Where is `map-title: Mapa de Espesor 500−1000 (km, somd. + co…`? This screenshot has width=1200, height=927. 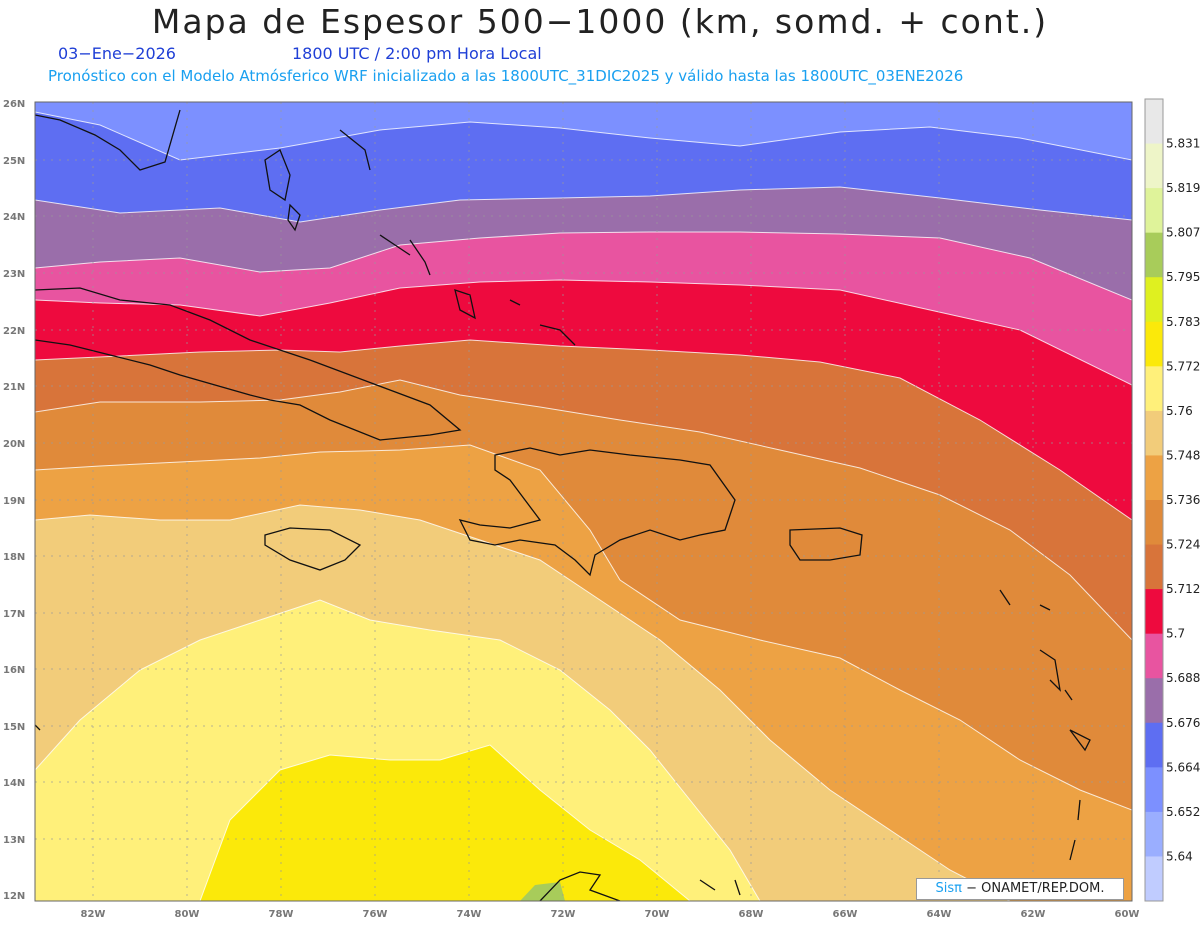
map-title: Mapa de Espesor 500−1000 (km, somd. + co… is located at coordinates (600, 21).